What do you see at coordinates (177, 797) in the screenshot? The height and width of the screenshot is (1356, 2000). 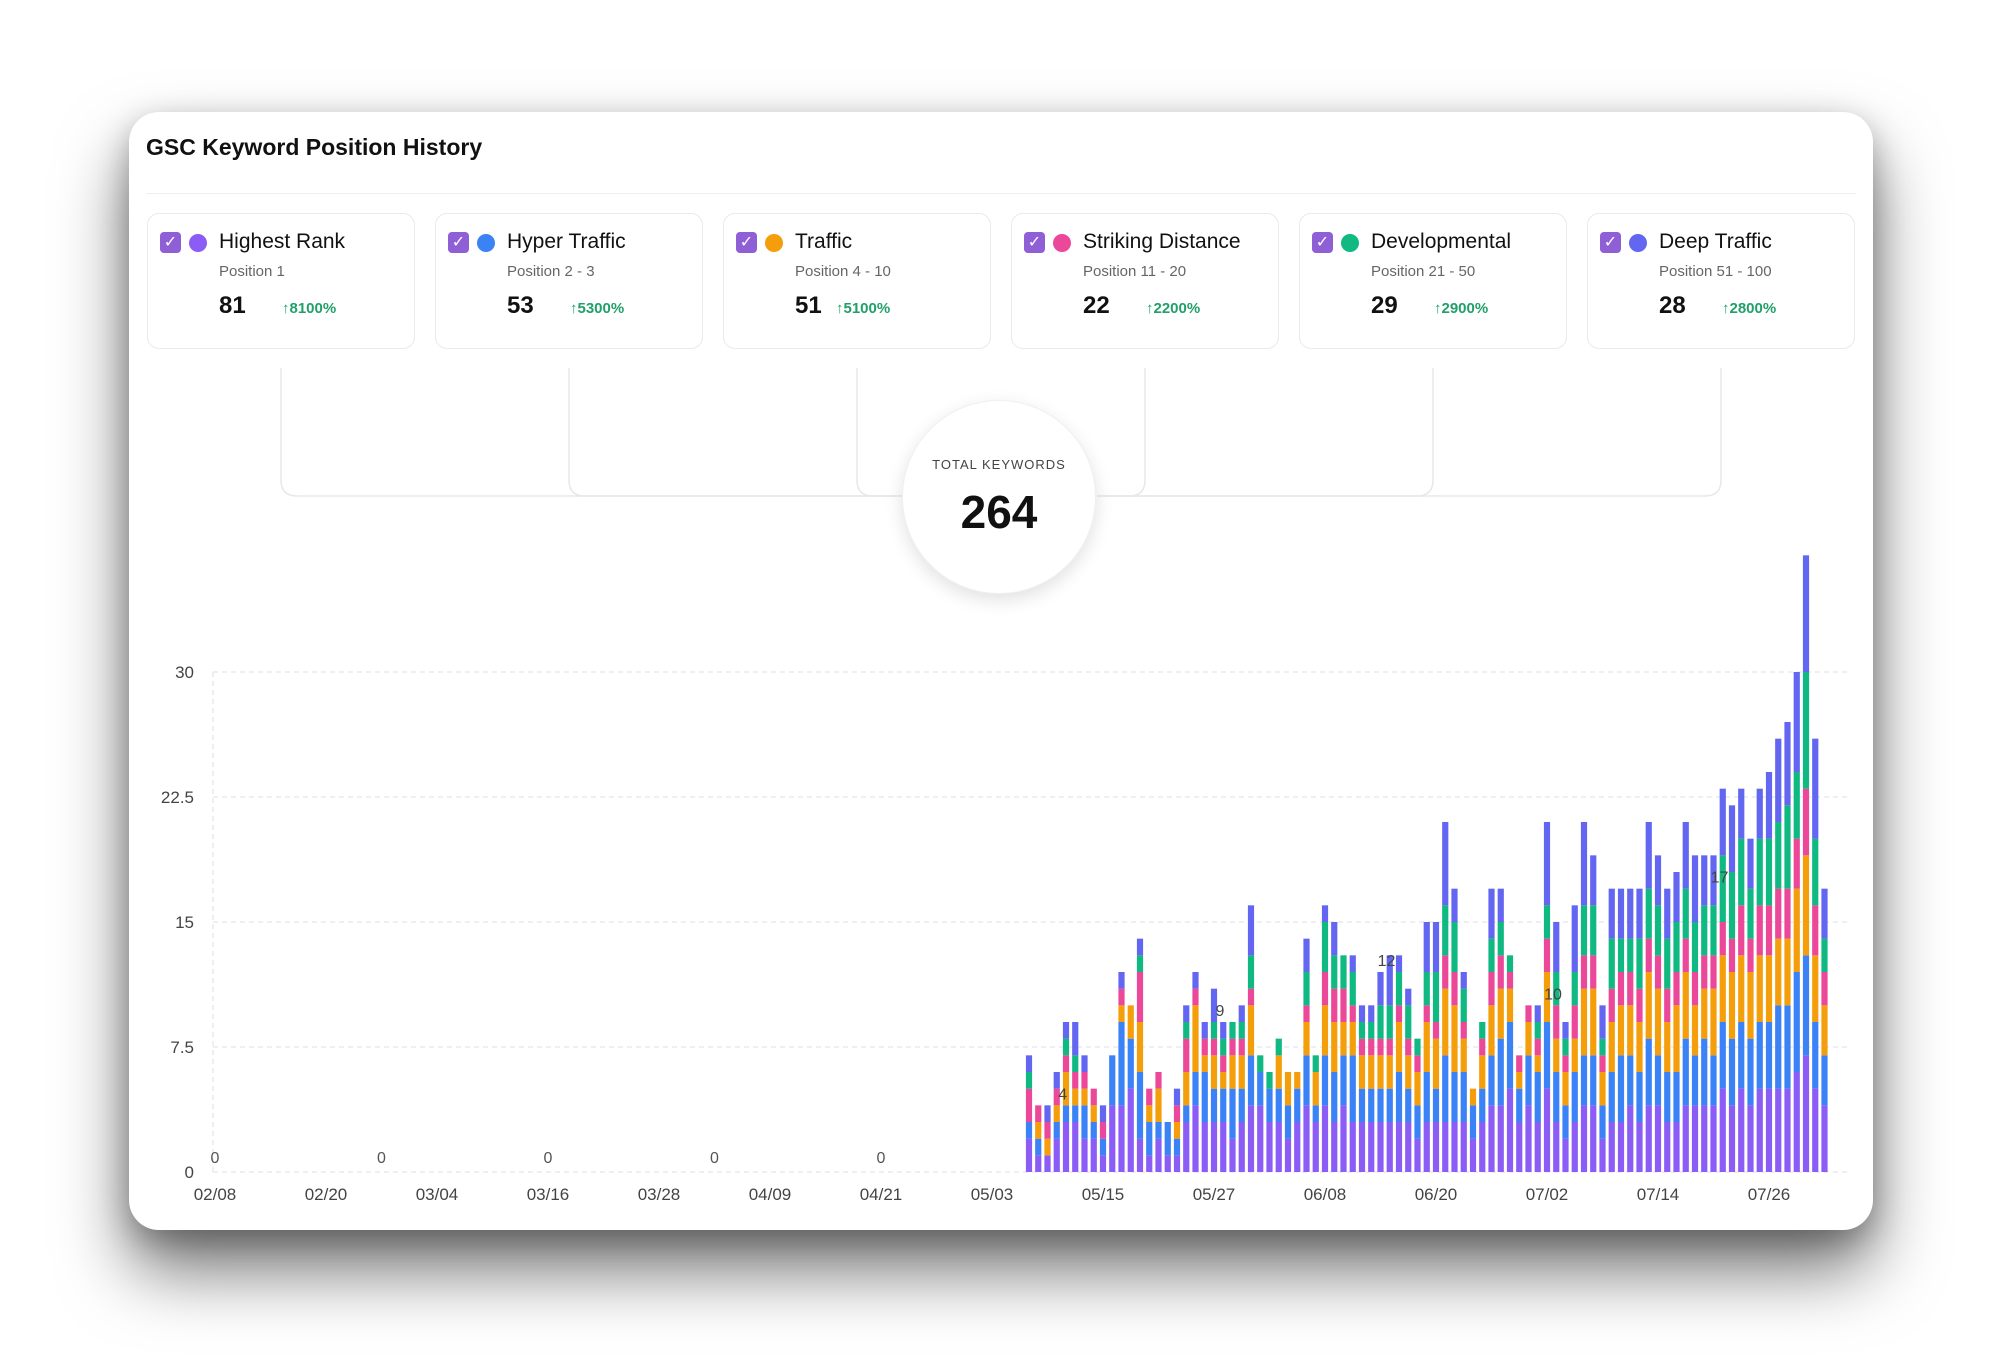 I see `y-tick-label: 22.5` at bounding box center [177, 797].